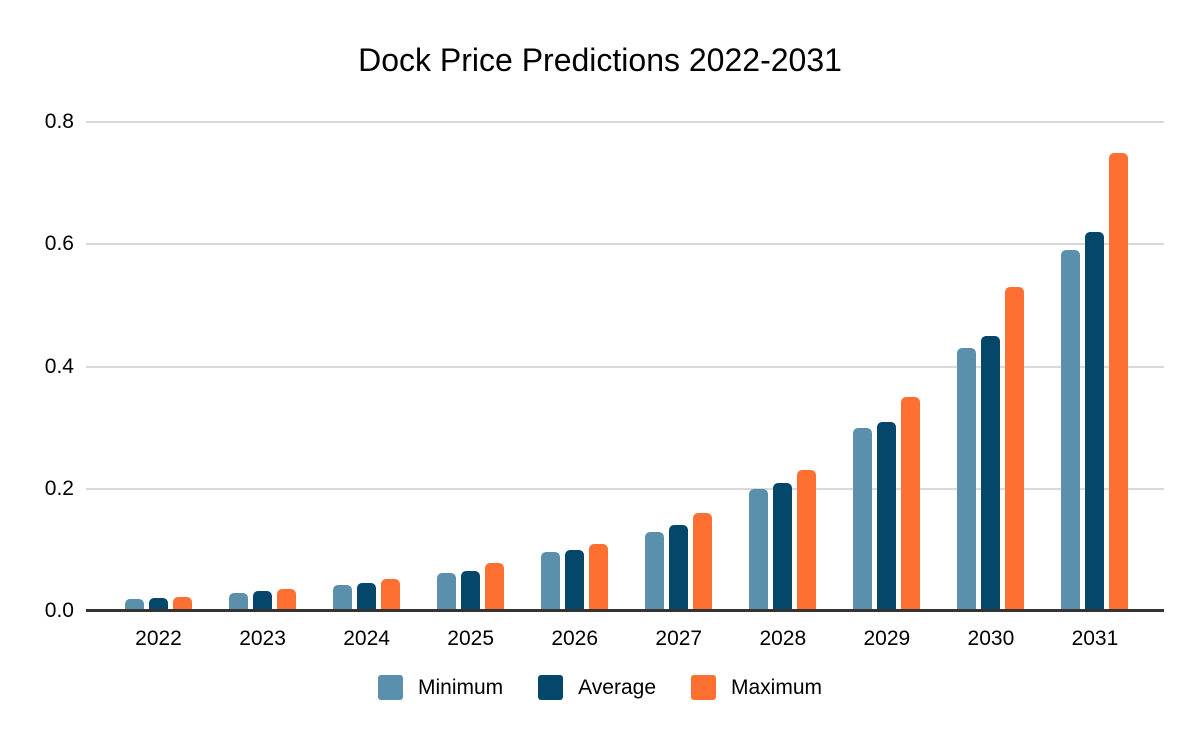  Describe the element at coordinates (470, 638) in the screenshot. I see `x-tick-label-2025: 2025` at that location.